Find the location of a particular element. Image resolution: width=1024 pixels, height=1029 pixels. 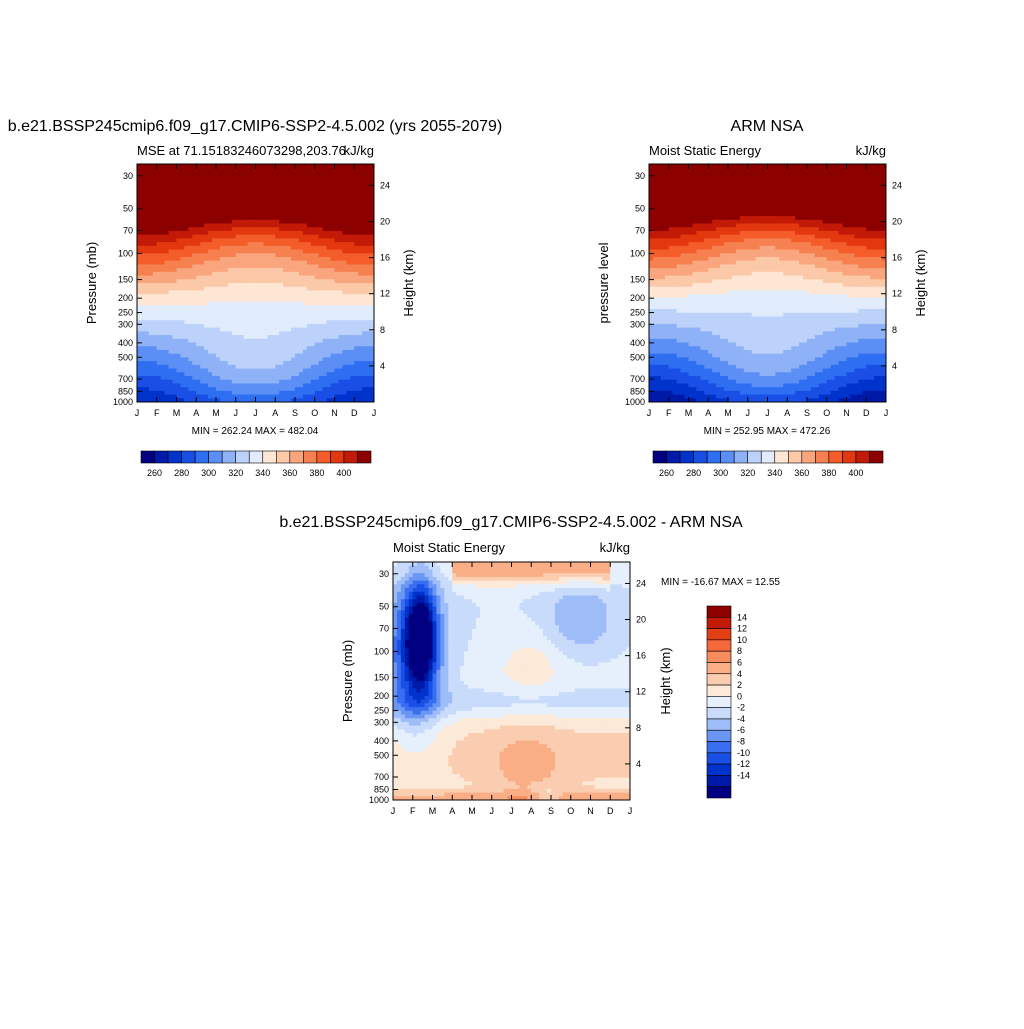

y-tick-label: 500 is located at coordinates (125, 357).